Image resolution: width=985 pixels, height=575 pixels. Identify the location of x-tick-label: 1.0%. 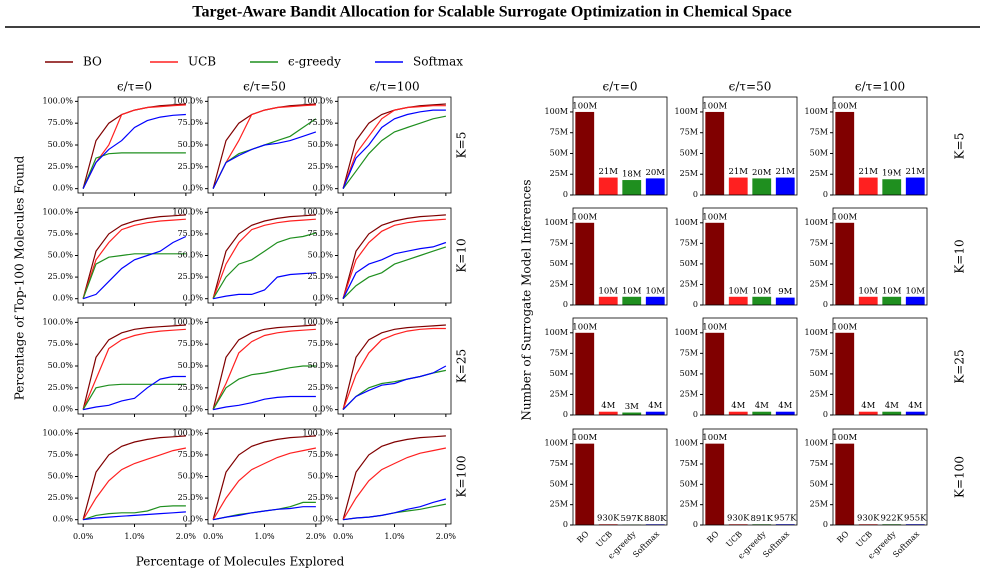
(394, 536).